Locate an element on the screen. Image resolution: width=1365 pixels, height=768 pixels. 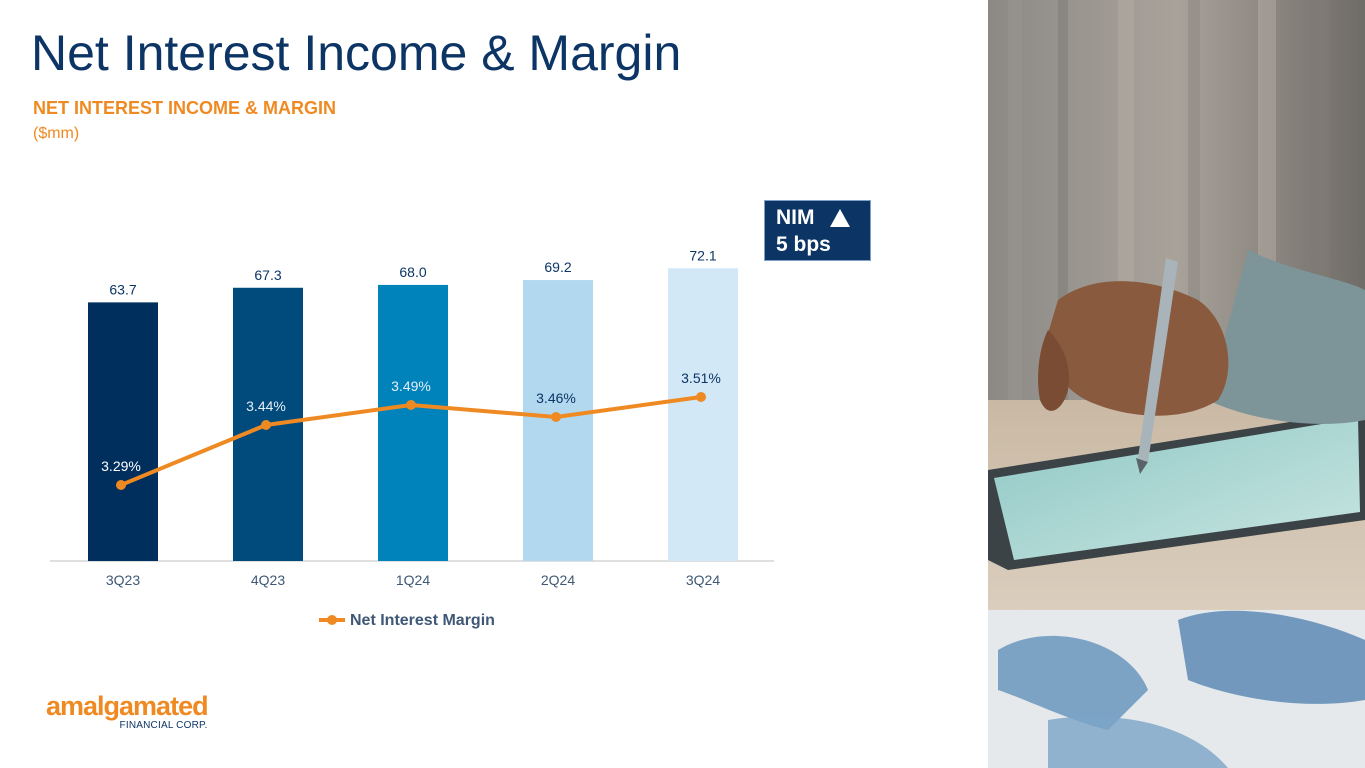
nim-value-label: 3.51% is located at coordinates (701, 378).